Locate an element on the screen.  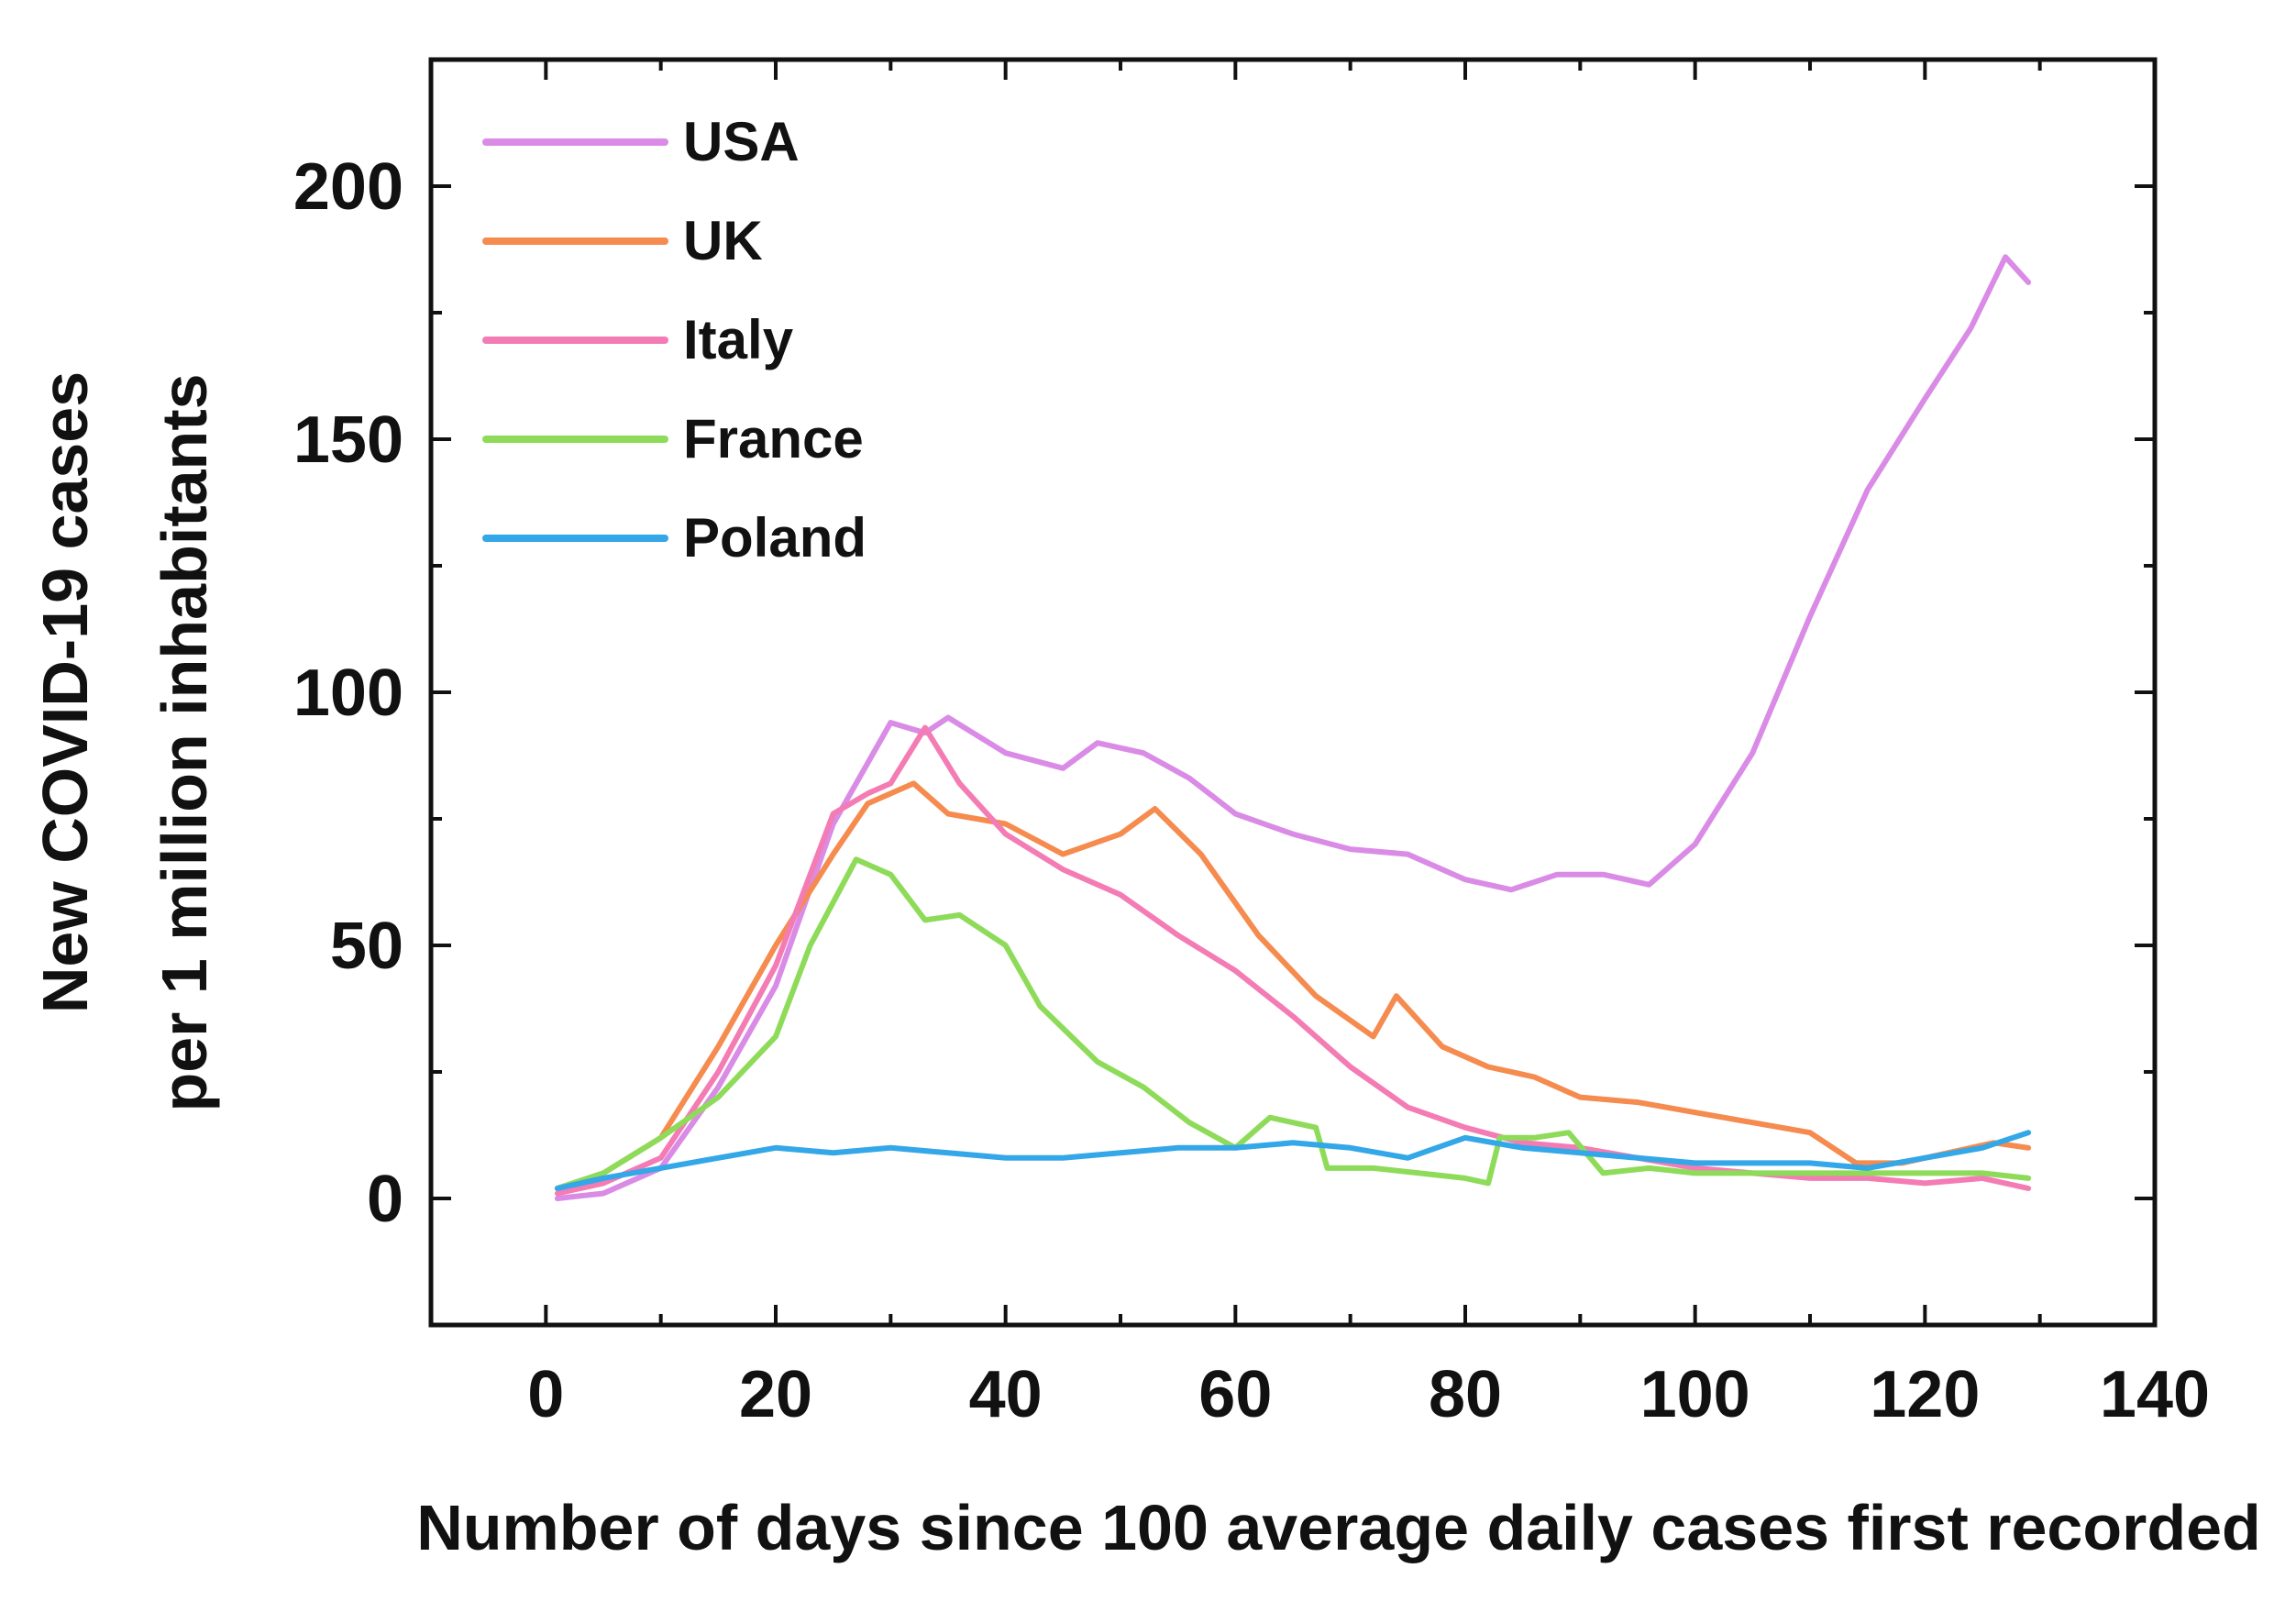
x-tick-label: 140 is located at coordinates (2155, 1394).